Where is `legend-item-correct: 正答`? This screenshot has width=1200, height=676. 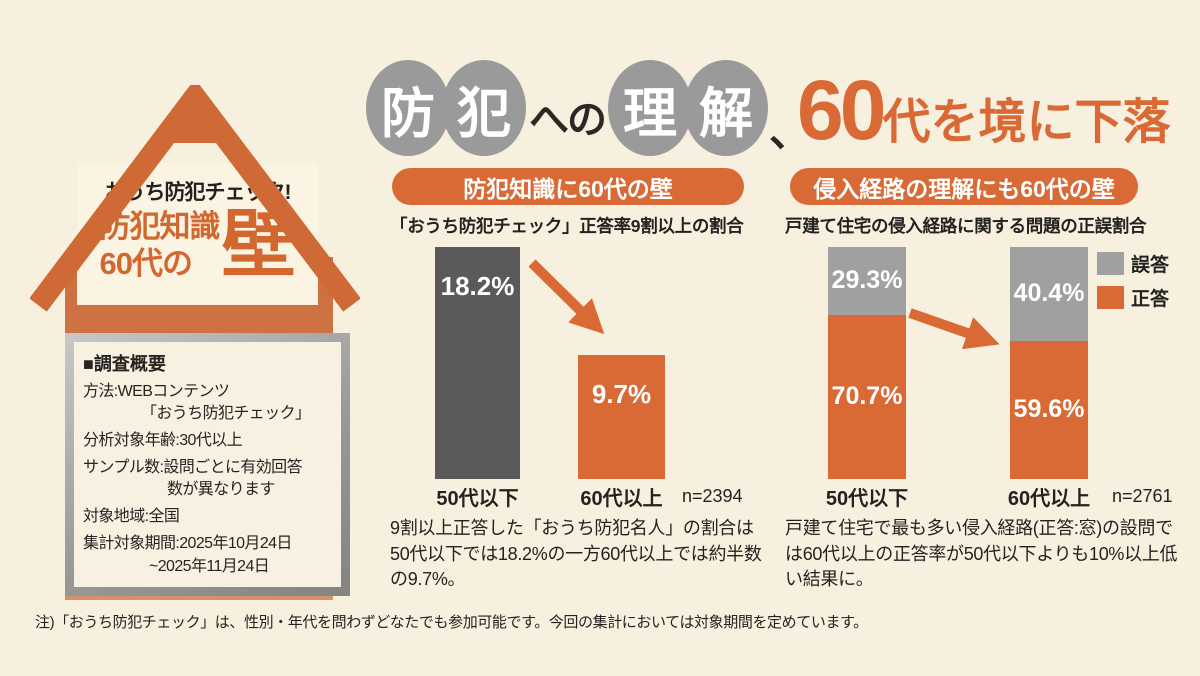 legend-item-correct: 正答 is located at coordinates (1133, 297).